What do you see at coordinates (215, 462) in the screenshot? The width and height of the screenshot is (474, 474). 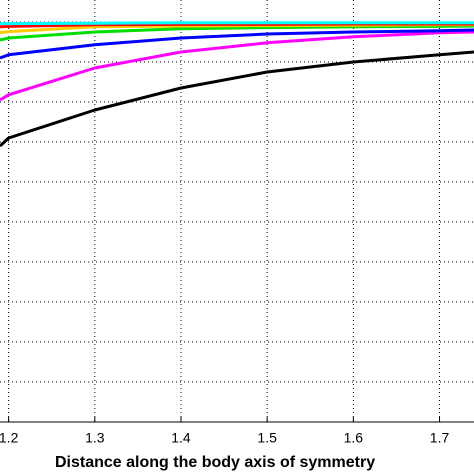 I see `x-axis-label: Distance along the body axis of symmetry` at bounding box center [215, 462].